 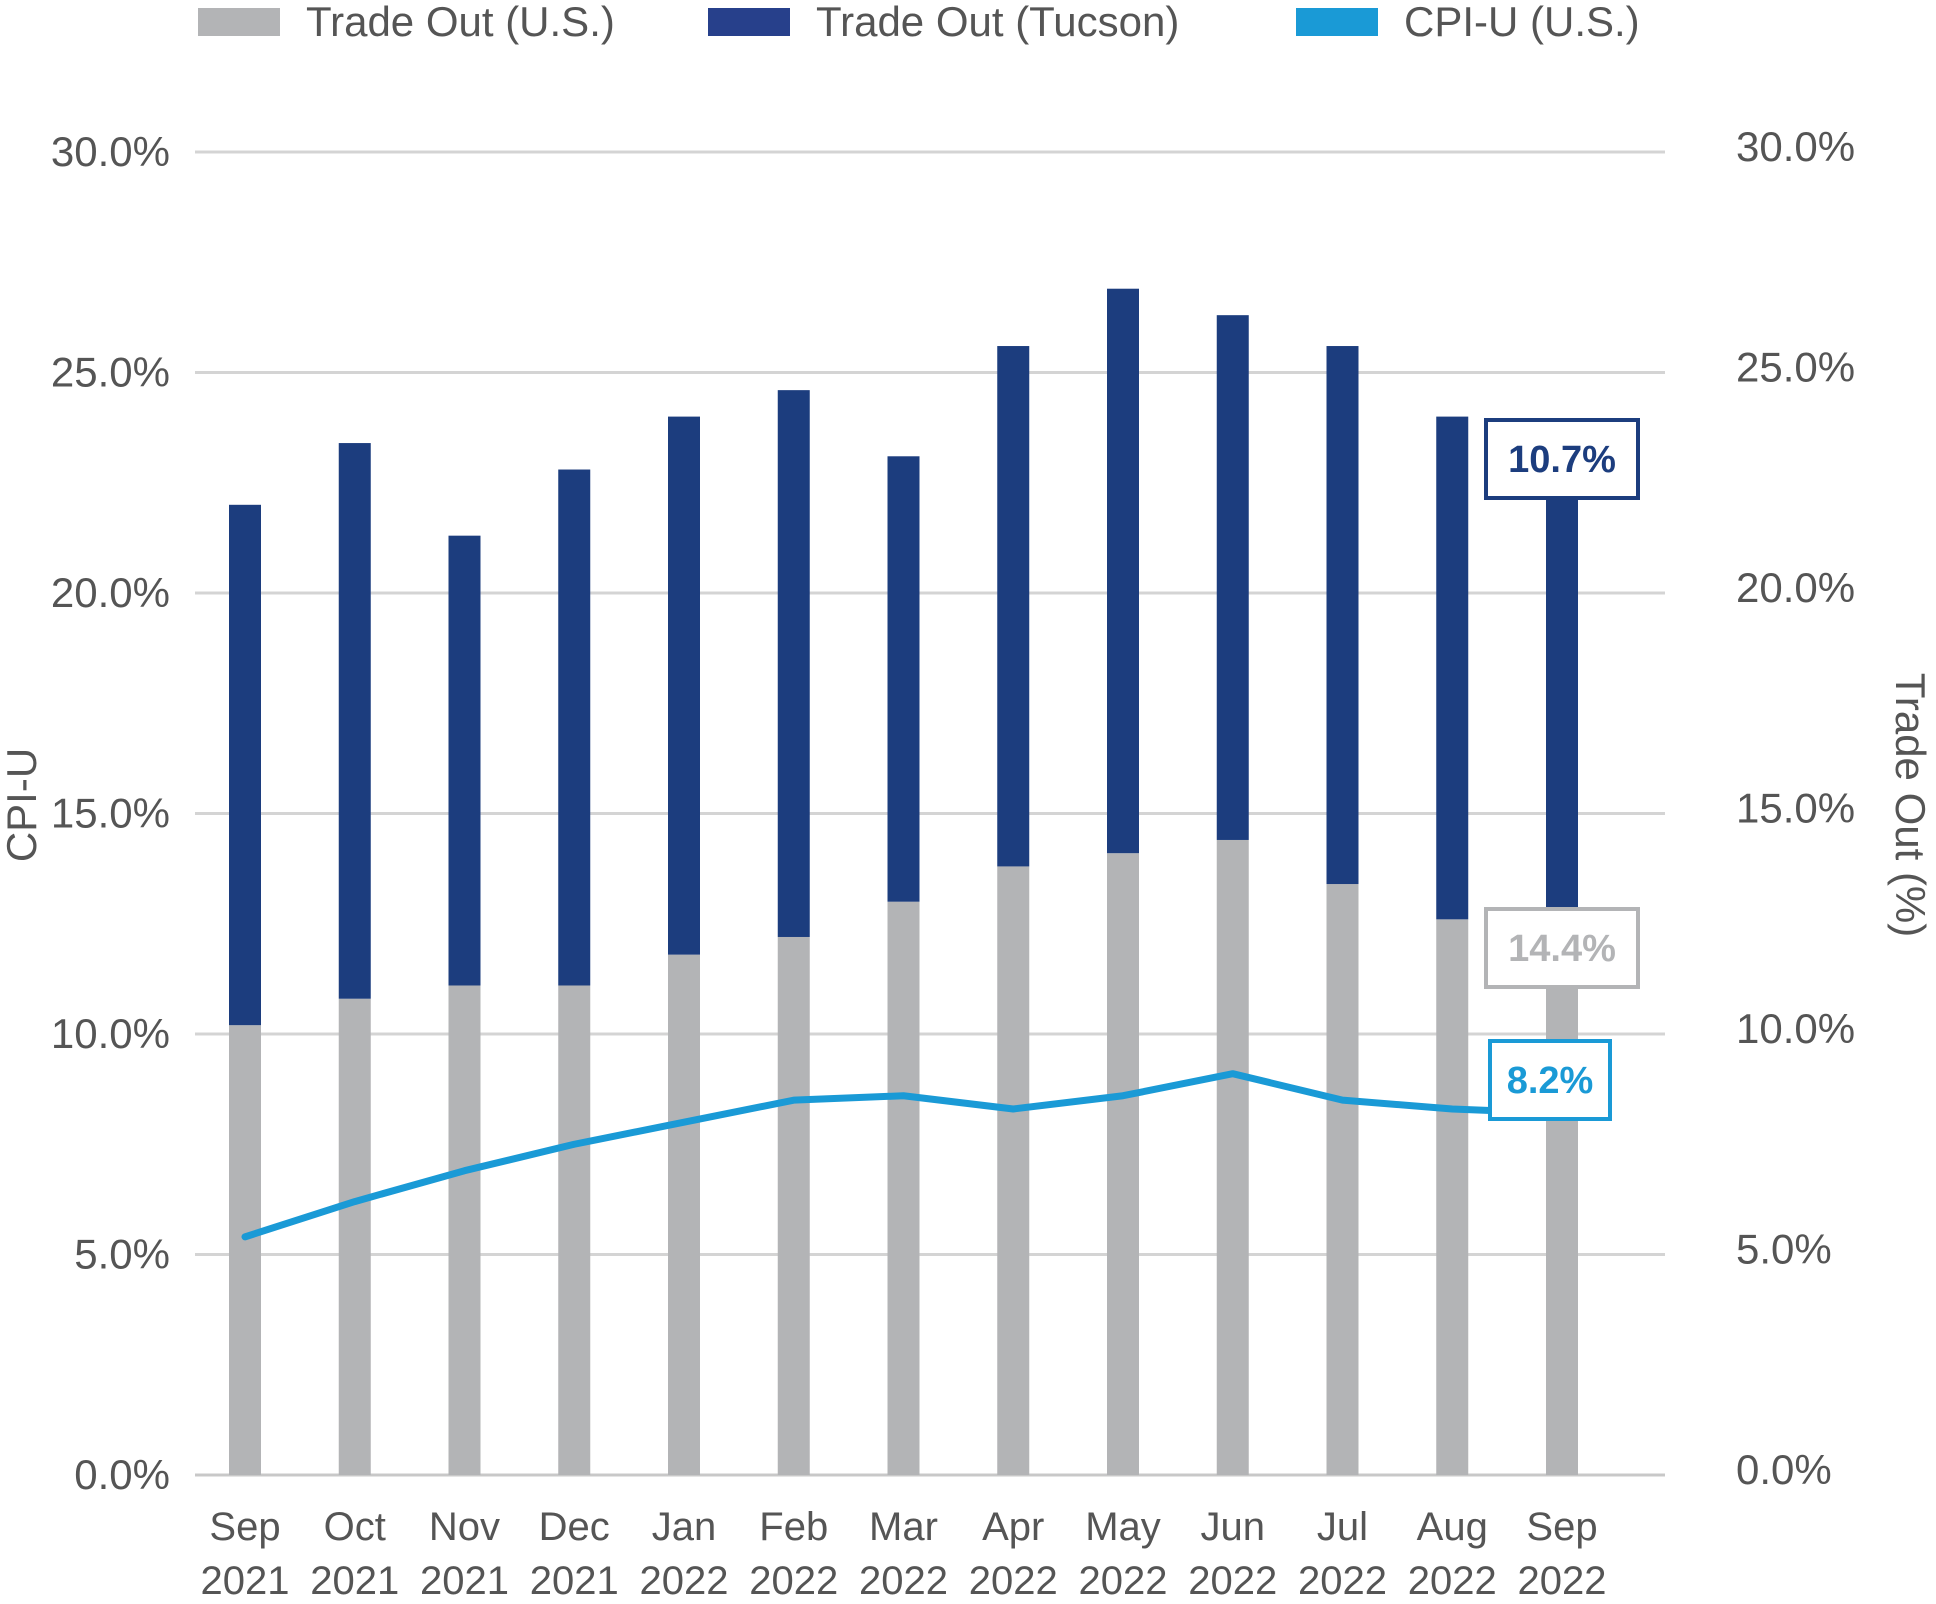 What do you see at coordinates (903, 1527) in the screenshot?
I see `x-tick-month: Mar` at bounding box center [903, 1527].